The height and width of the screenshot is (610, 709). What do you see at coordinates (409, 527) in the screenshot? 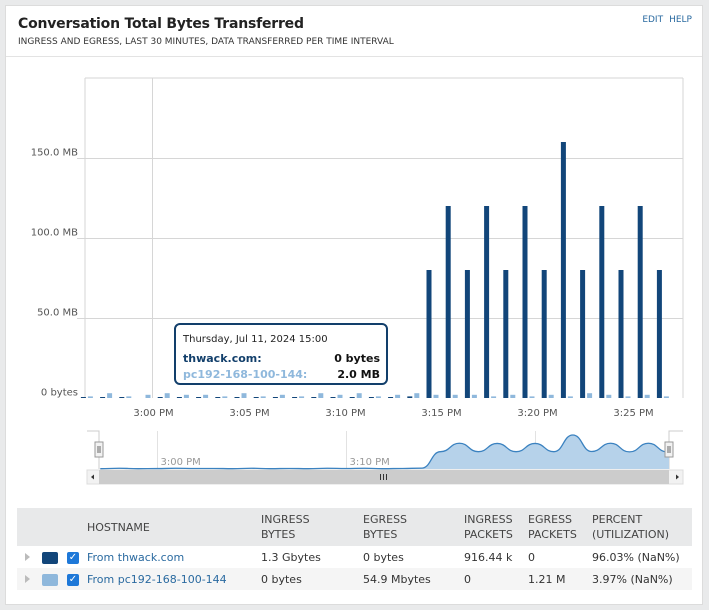
I see `header-egress-bytes: EGRESS BYTES` at bounding box center [409, 527].